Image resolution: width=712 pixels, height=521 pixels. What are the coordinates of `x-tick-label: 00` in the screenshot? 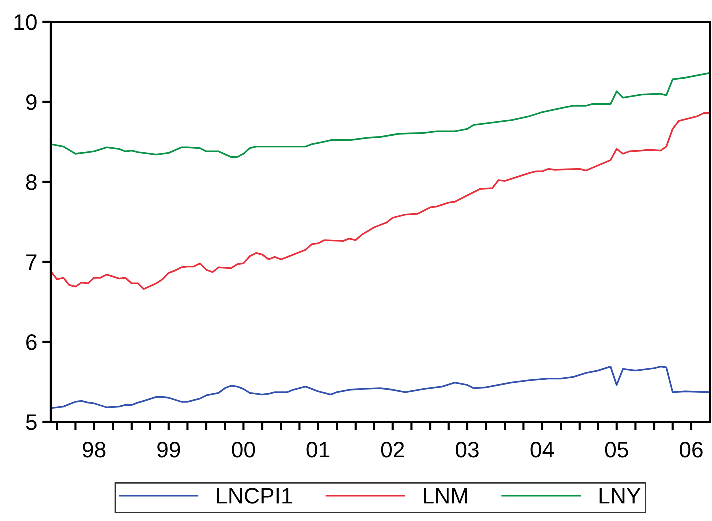 It's located at (244, 450).